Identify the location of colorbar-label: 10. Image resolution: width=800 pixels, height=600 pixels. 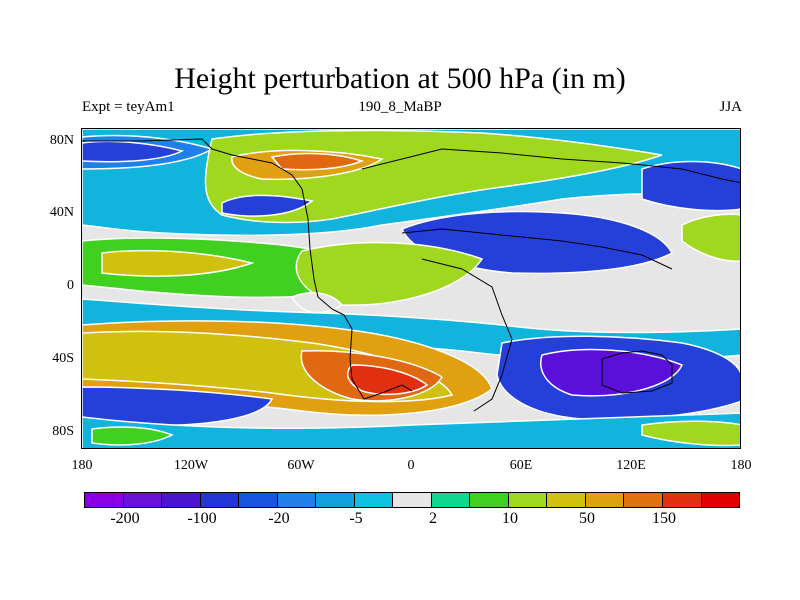
(510, 518).